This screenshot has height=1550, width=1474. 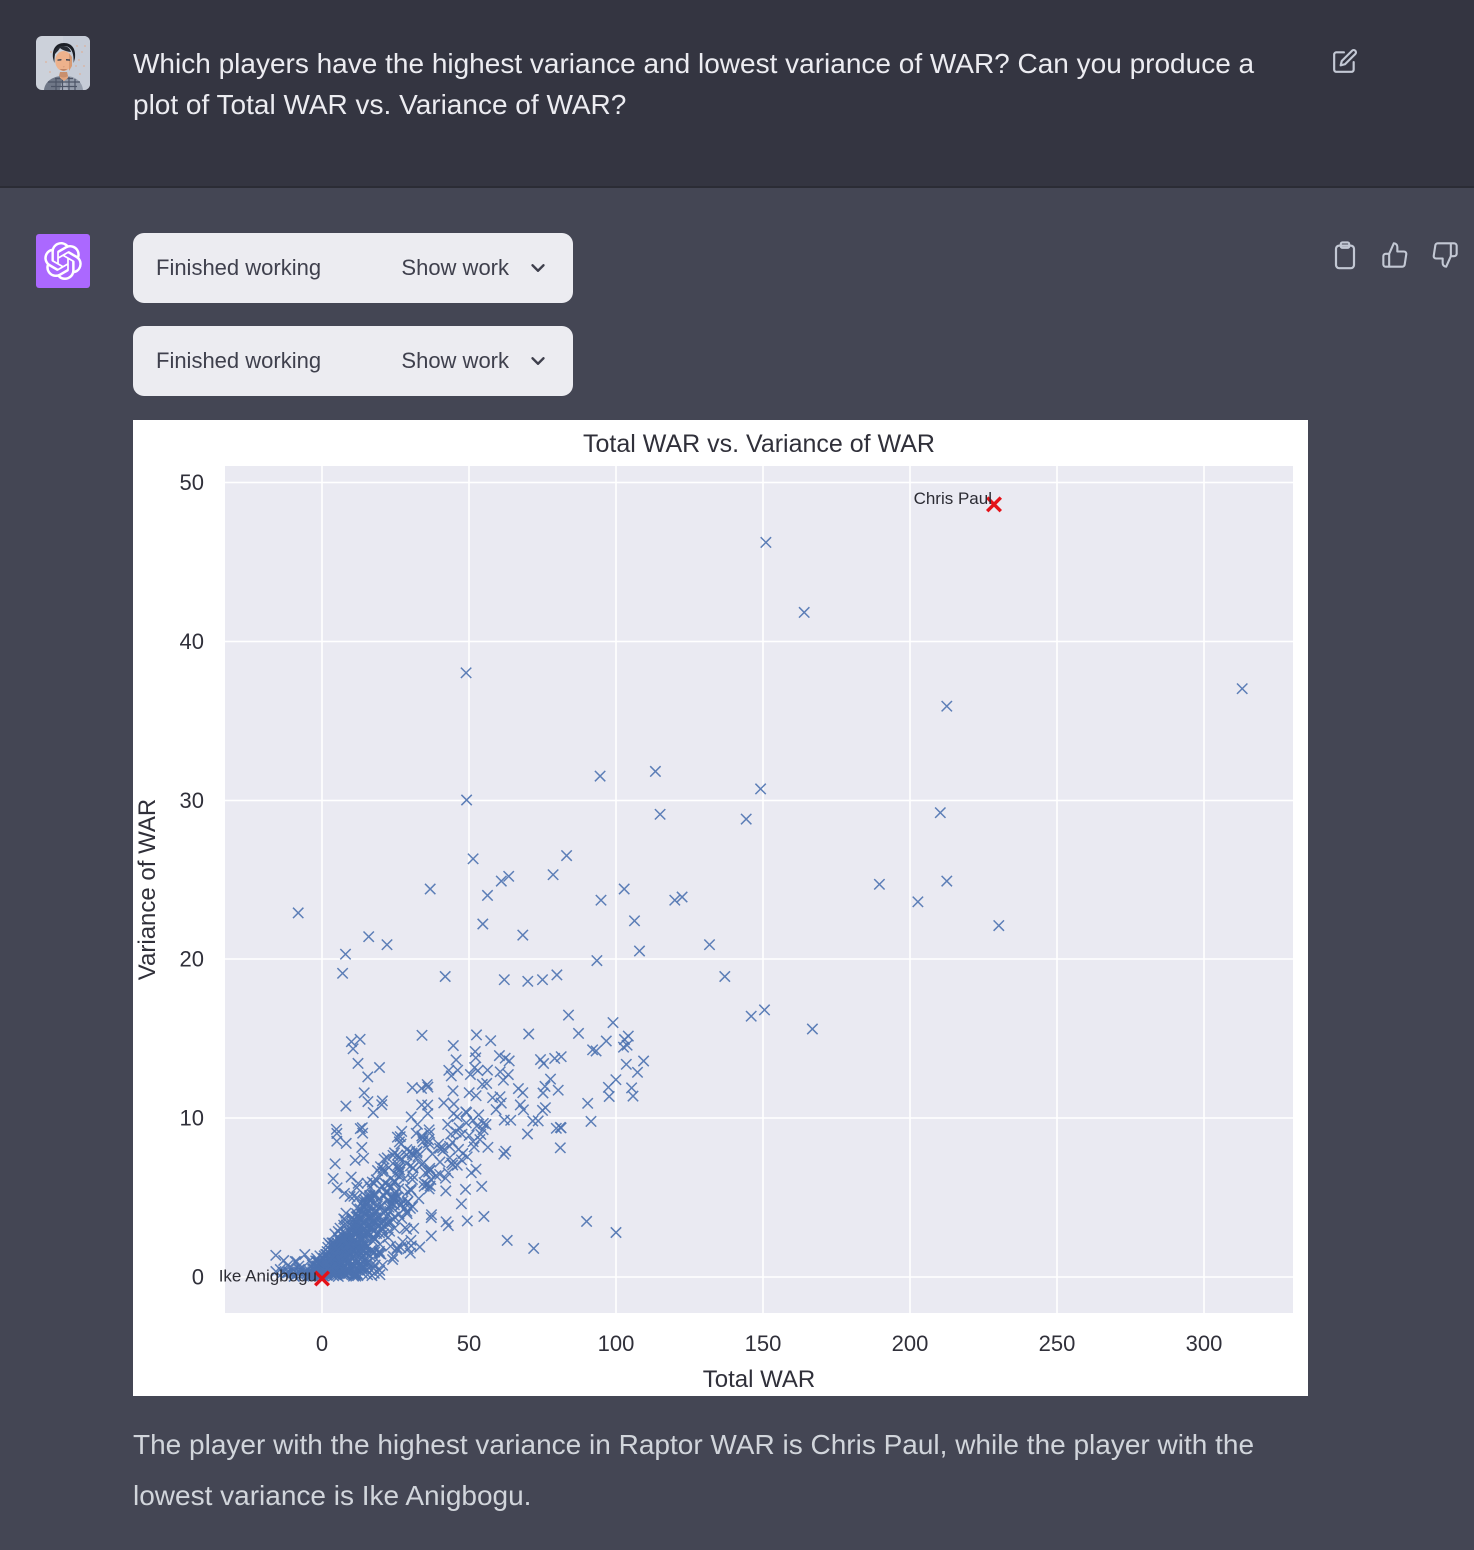 I want to click on svg-text: Total WAR, so click(x=759, y=1379).